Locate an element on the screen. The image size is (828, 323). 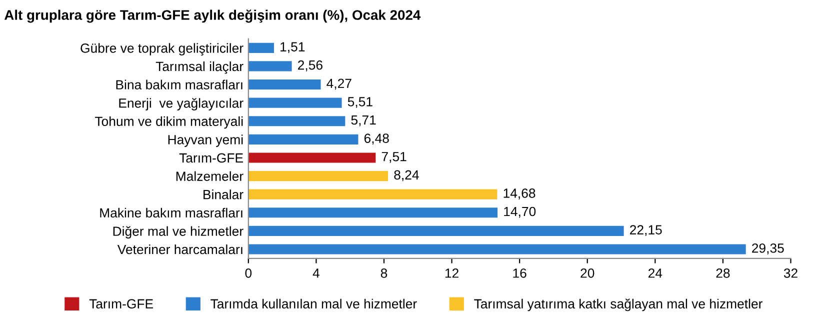
y-tick-label: Tohum ve dikim materyali is located at coordinates (169, 122).